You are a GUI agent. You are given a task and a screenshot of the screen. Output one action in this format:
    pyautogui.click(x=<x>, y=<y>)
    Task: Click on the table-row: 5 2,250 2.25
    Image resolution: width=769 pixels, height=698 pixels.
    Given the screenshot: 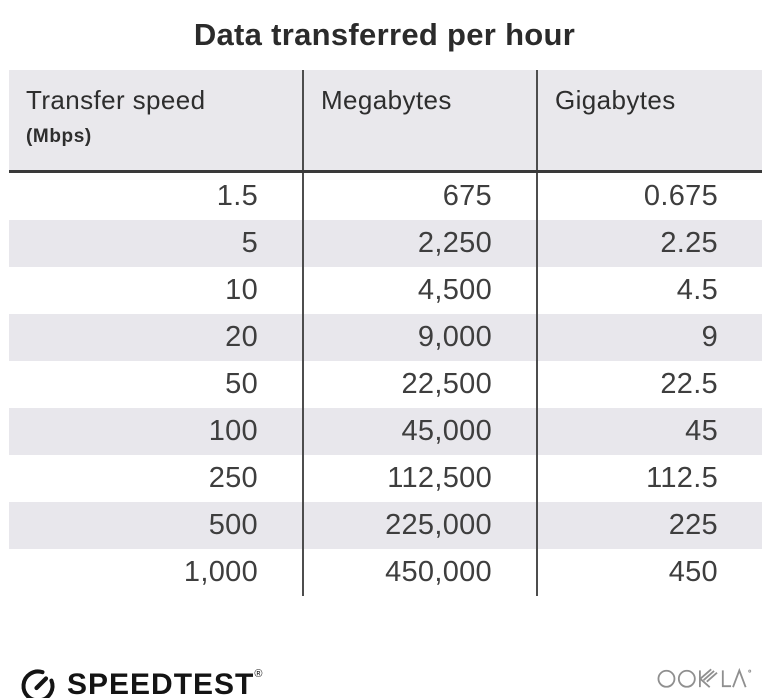 What is the action you would take?
    pyautogui.click(x=385, y=243)
    